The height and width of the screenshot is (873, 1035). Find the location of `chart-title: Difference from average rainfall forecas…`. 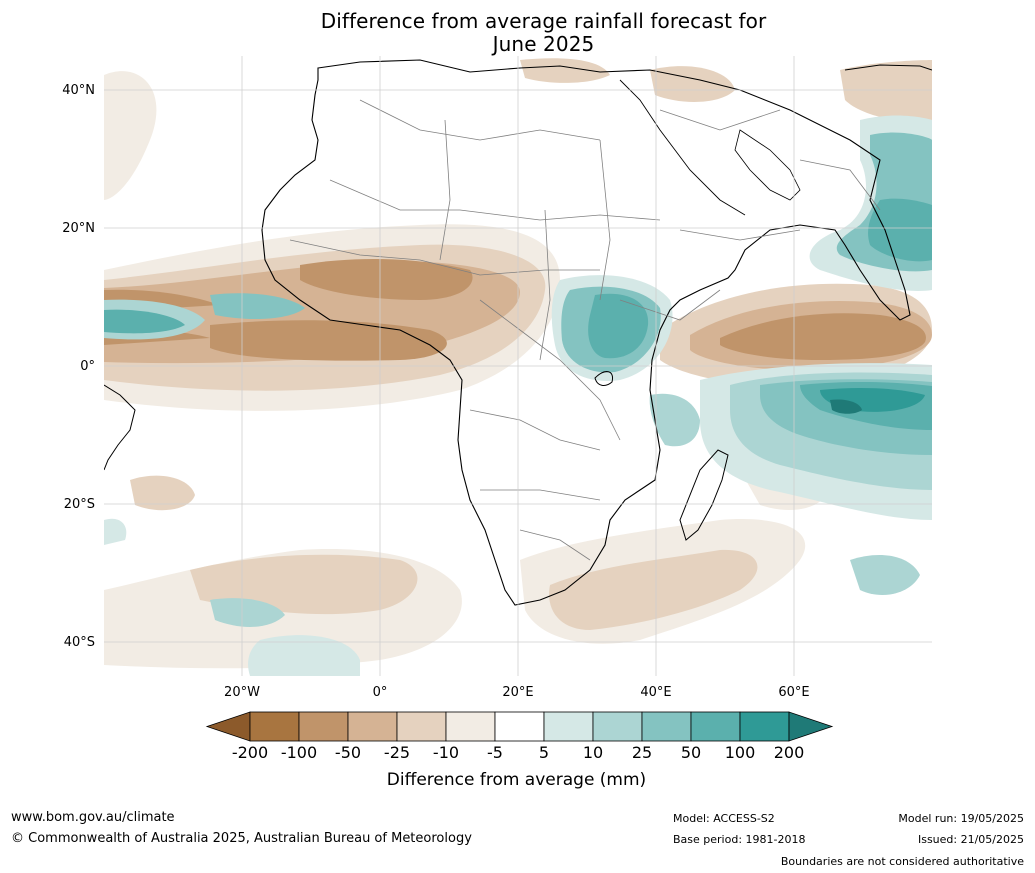

chart-title: Difference from average rainfall forecas… is located at coordinates (517, 33).